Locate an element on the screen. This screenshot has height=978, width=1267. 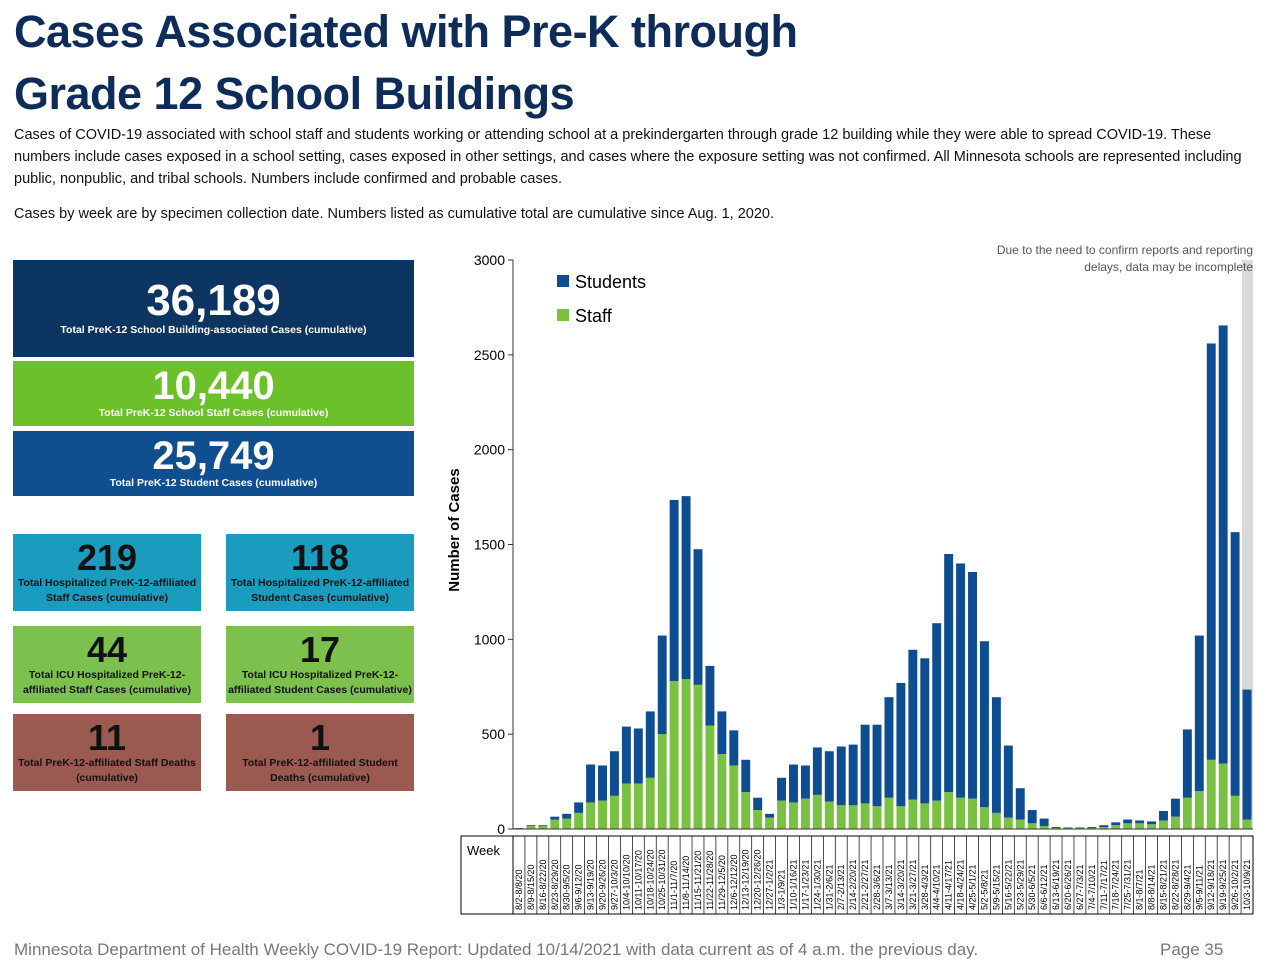
x-tick-label: 12/6-12/12/20 is located at coordinates (734, 882).